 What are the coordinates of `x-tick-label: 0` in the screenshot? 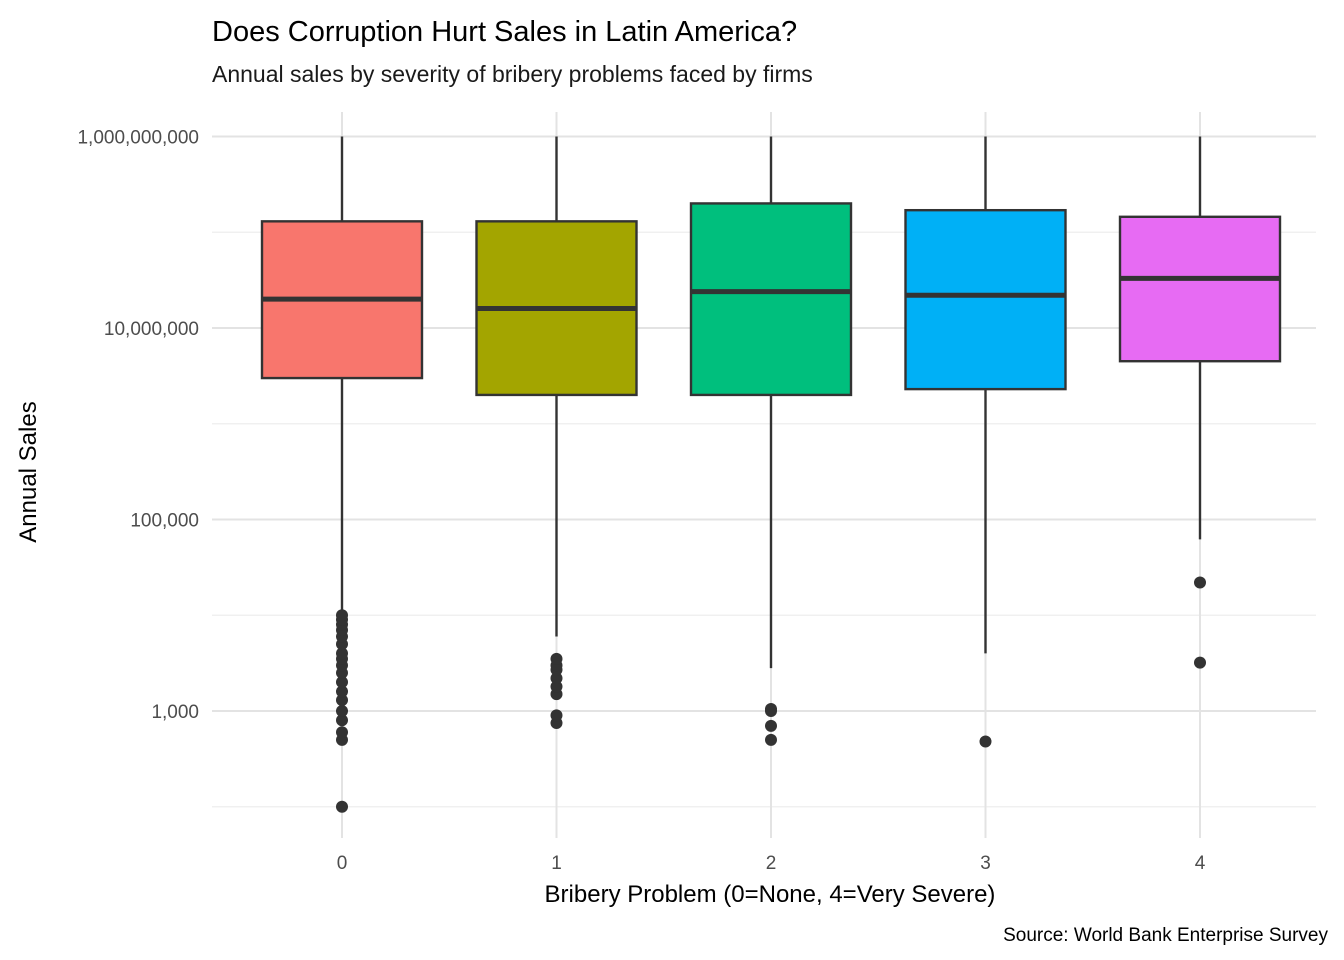 It's located at (342, 863).